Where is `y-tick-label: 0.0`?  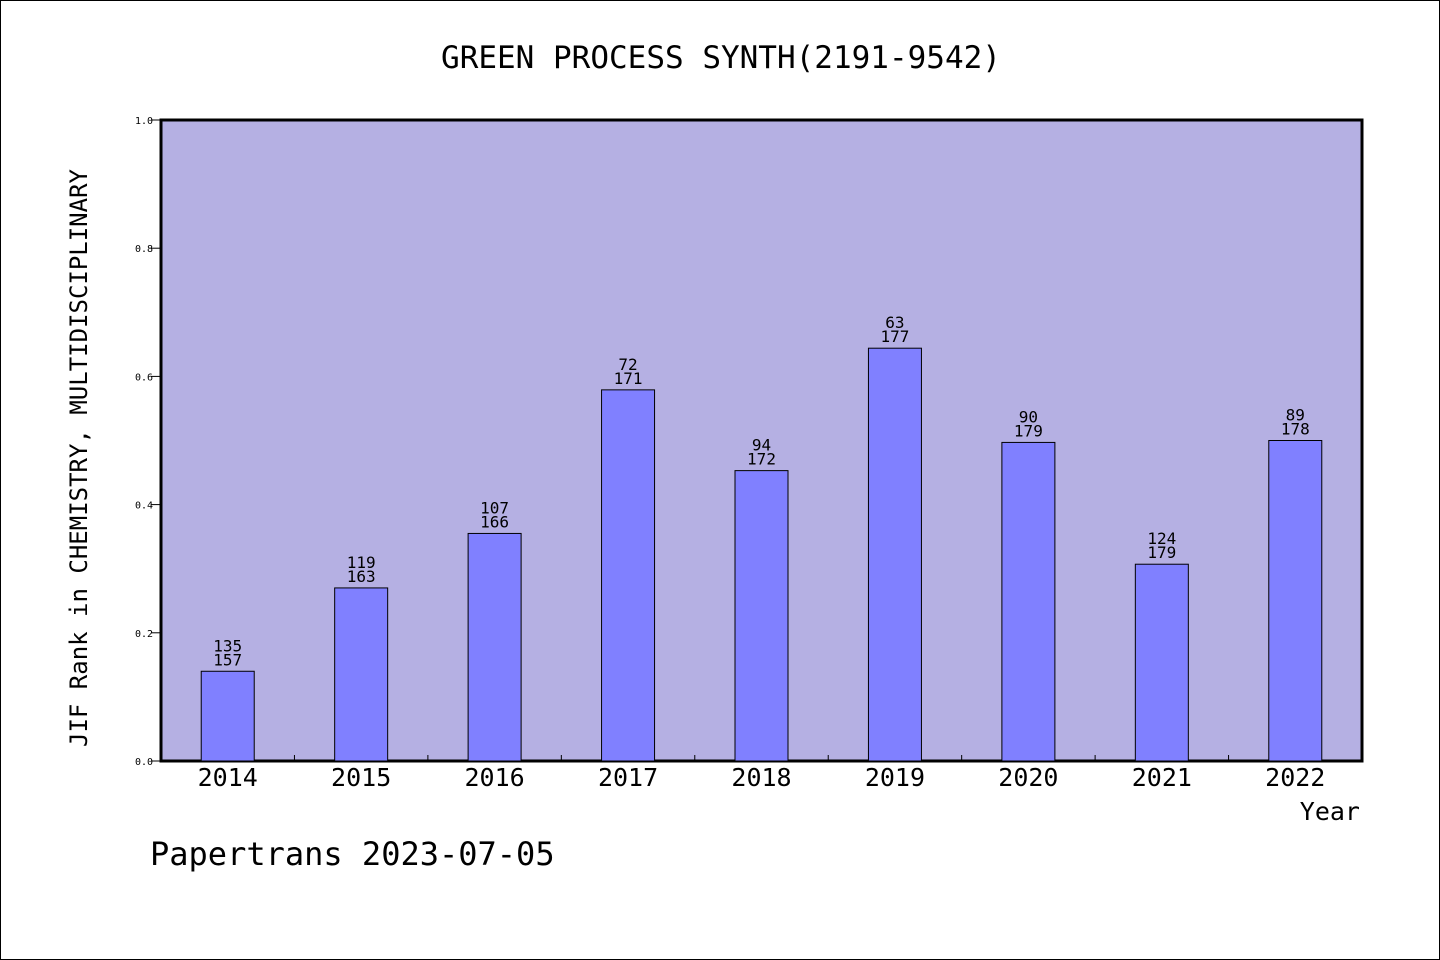 y-tick-label: 0.0 is located at coordinates (144, 762).